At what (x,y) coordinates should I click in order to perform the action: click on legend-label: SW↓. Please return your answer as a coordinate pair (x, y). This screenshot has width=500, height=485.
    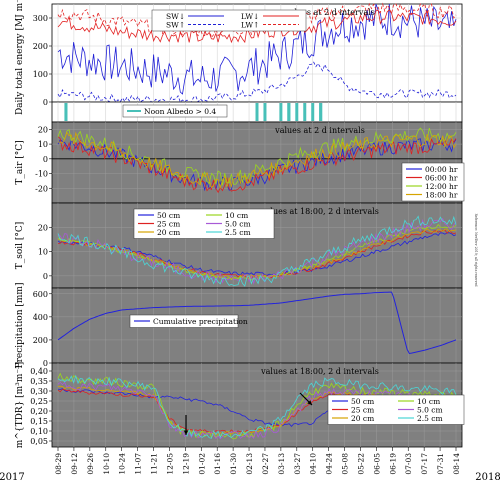
    Looking at the image, I should click on (175, 16).